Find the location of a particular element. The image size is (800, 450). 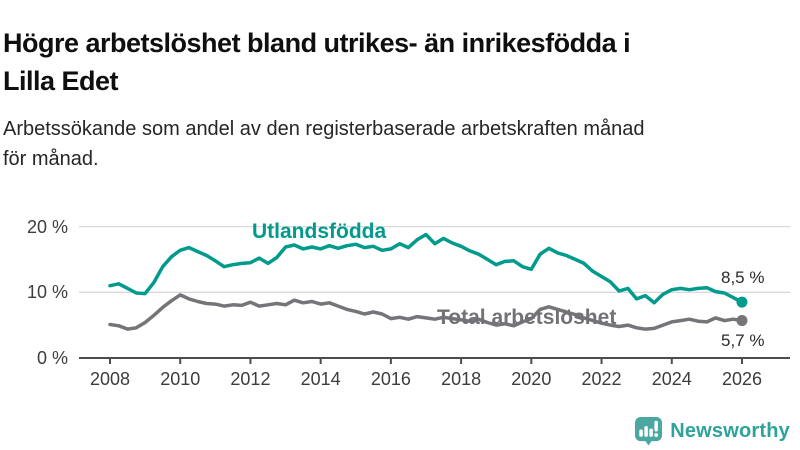

end-value-label-total: 5,7 % is located at coordinates (743, 340).